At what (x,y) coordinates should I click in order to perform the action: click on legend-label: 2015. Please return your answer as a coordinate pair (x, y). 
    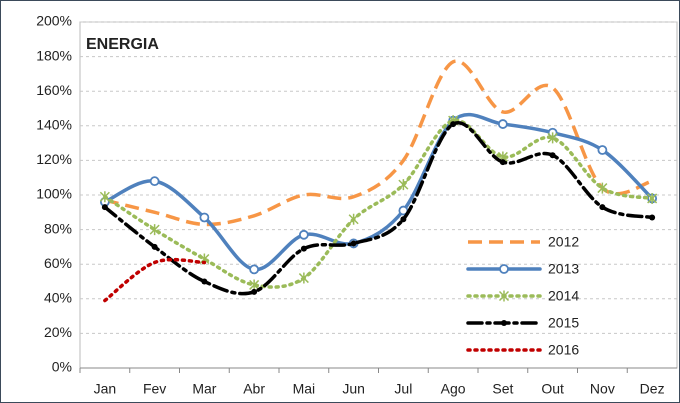
    Looking at the image, I should click on (563, 323).